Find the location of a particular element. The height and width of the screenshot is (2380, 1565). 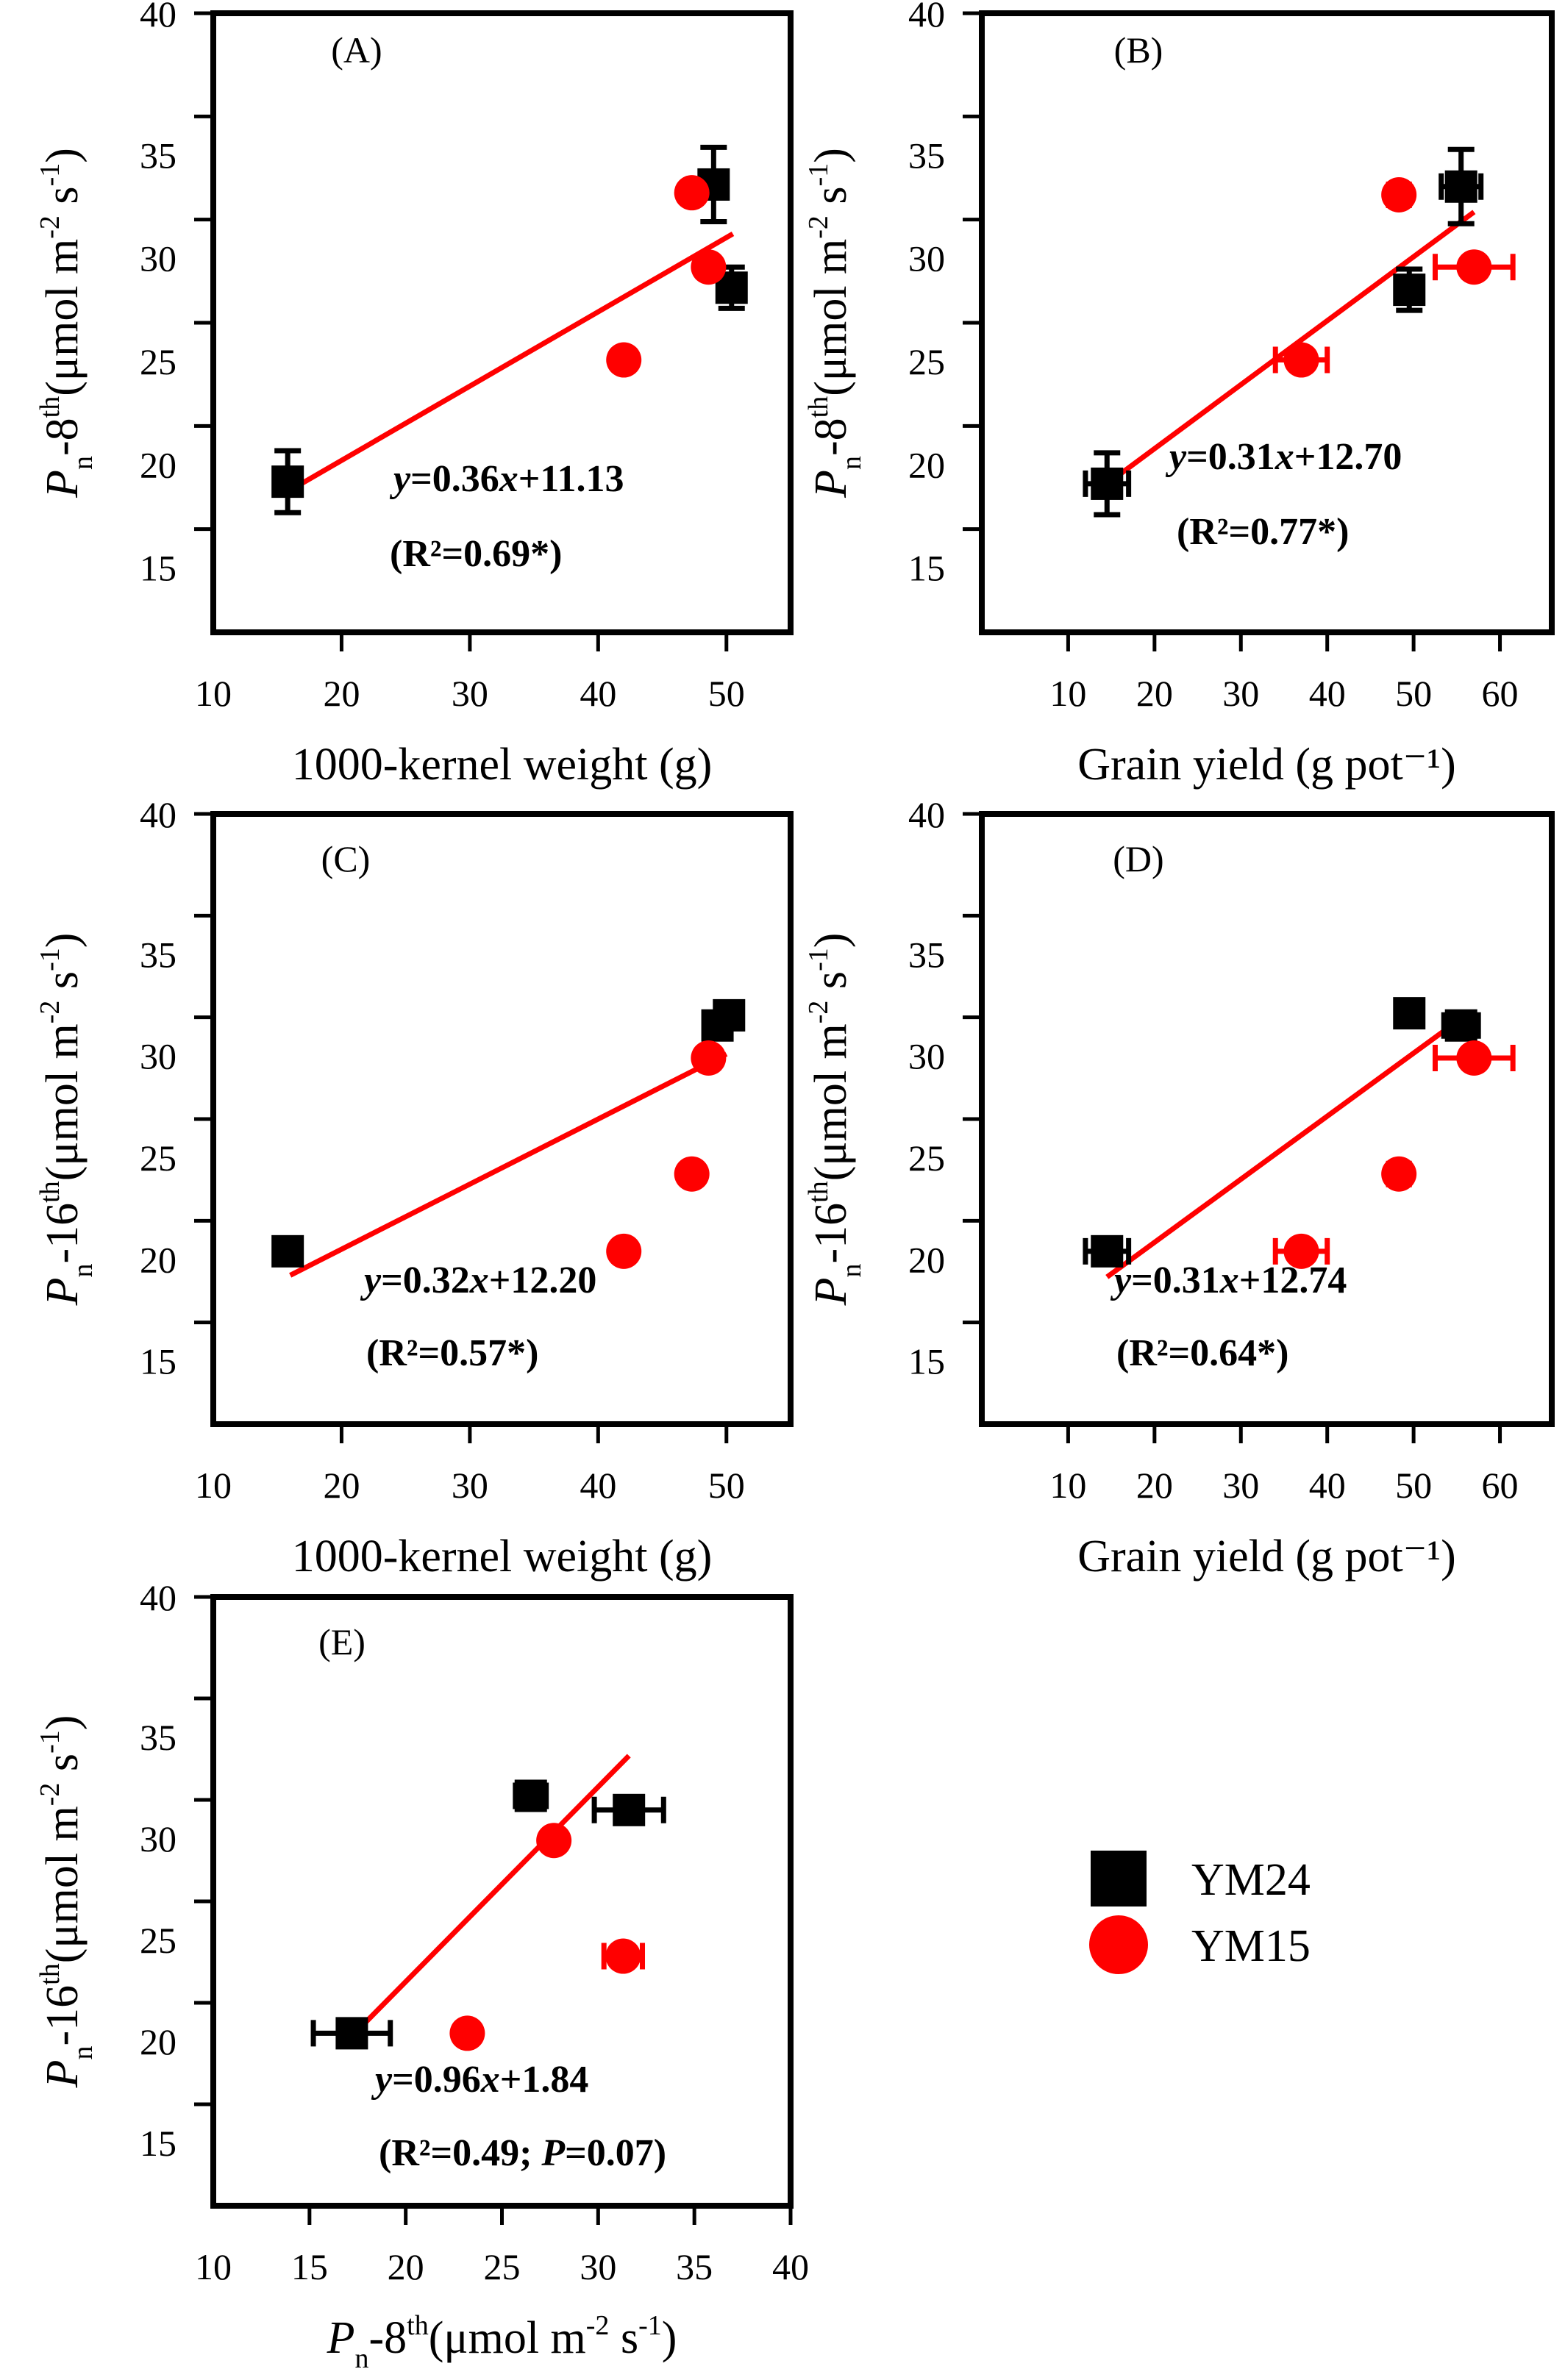

x-axis-title: Pn-8th(μmol m-2 s-1) is located at coordinates (502, 2342).